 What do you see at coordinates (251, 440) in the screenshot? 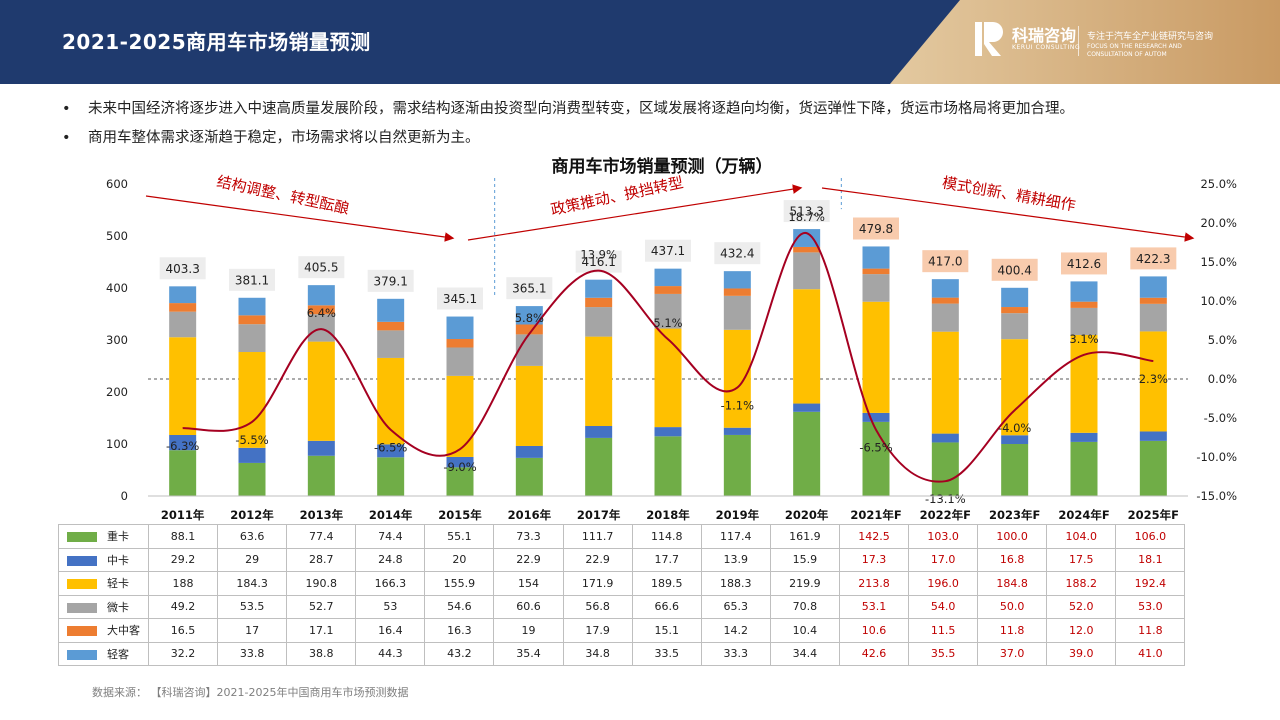
I see `growth-label: -5.5%` at bounding box center [251, 440].